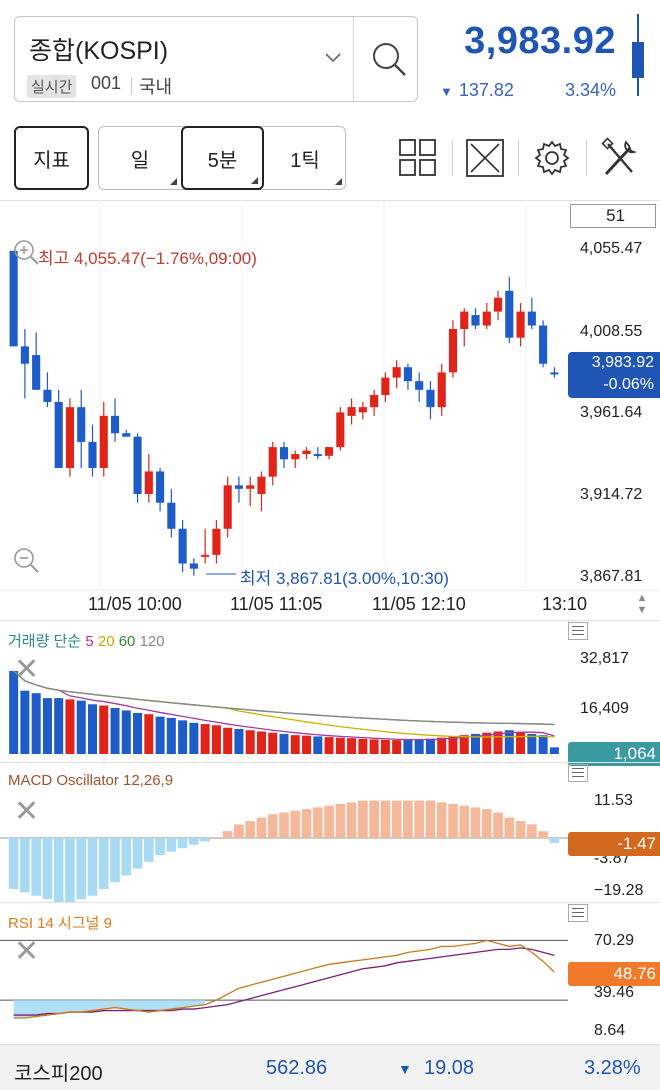 The height and width of the screenshot is (1090, 660). I want to click on footer-change-pct: 3.28%, so click(612, 1068).